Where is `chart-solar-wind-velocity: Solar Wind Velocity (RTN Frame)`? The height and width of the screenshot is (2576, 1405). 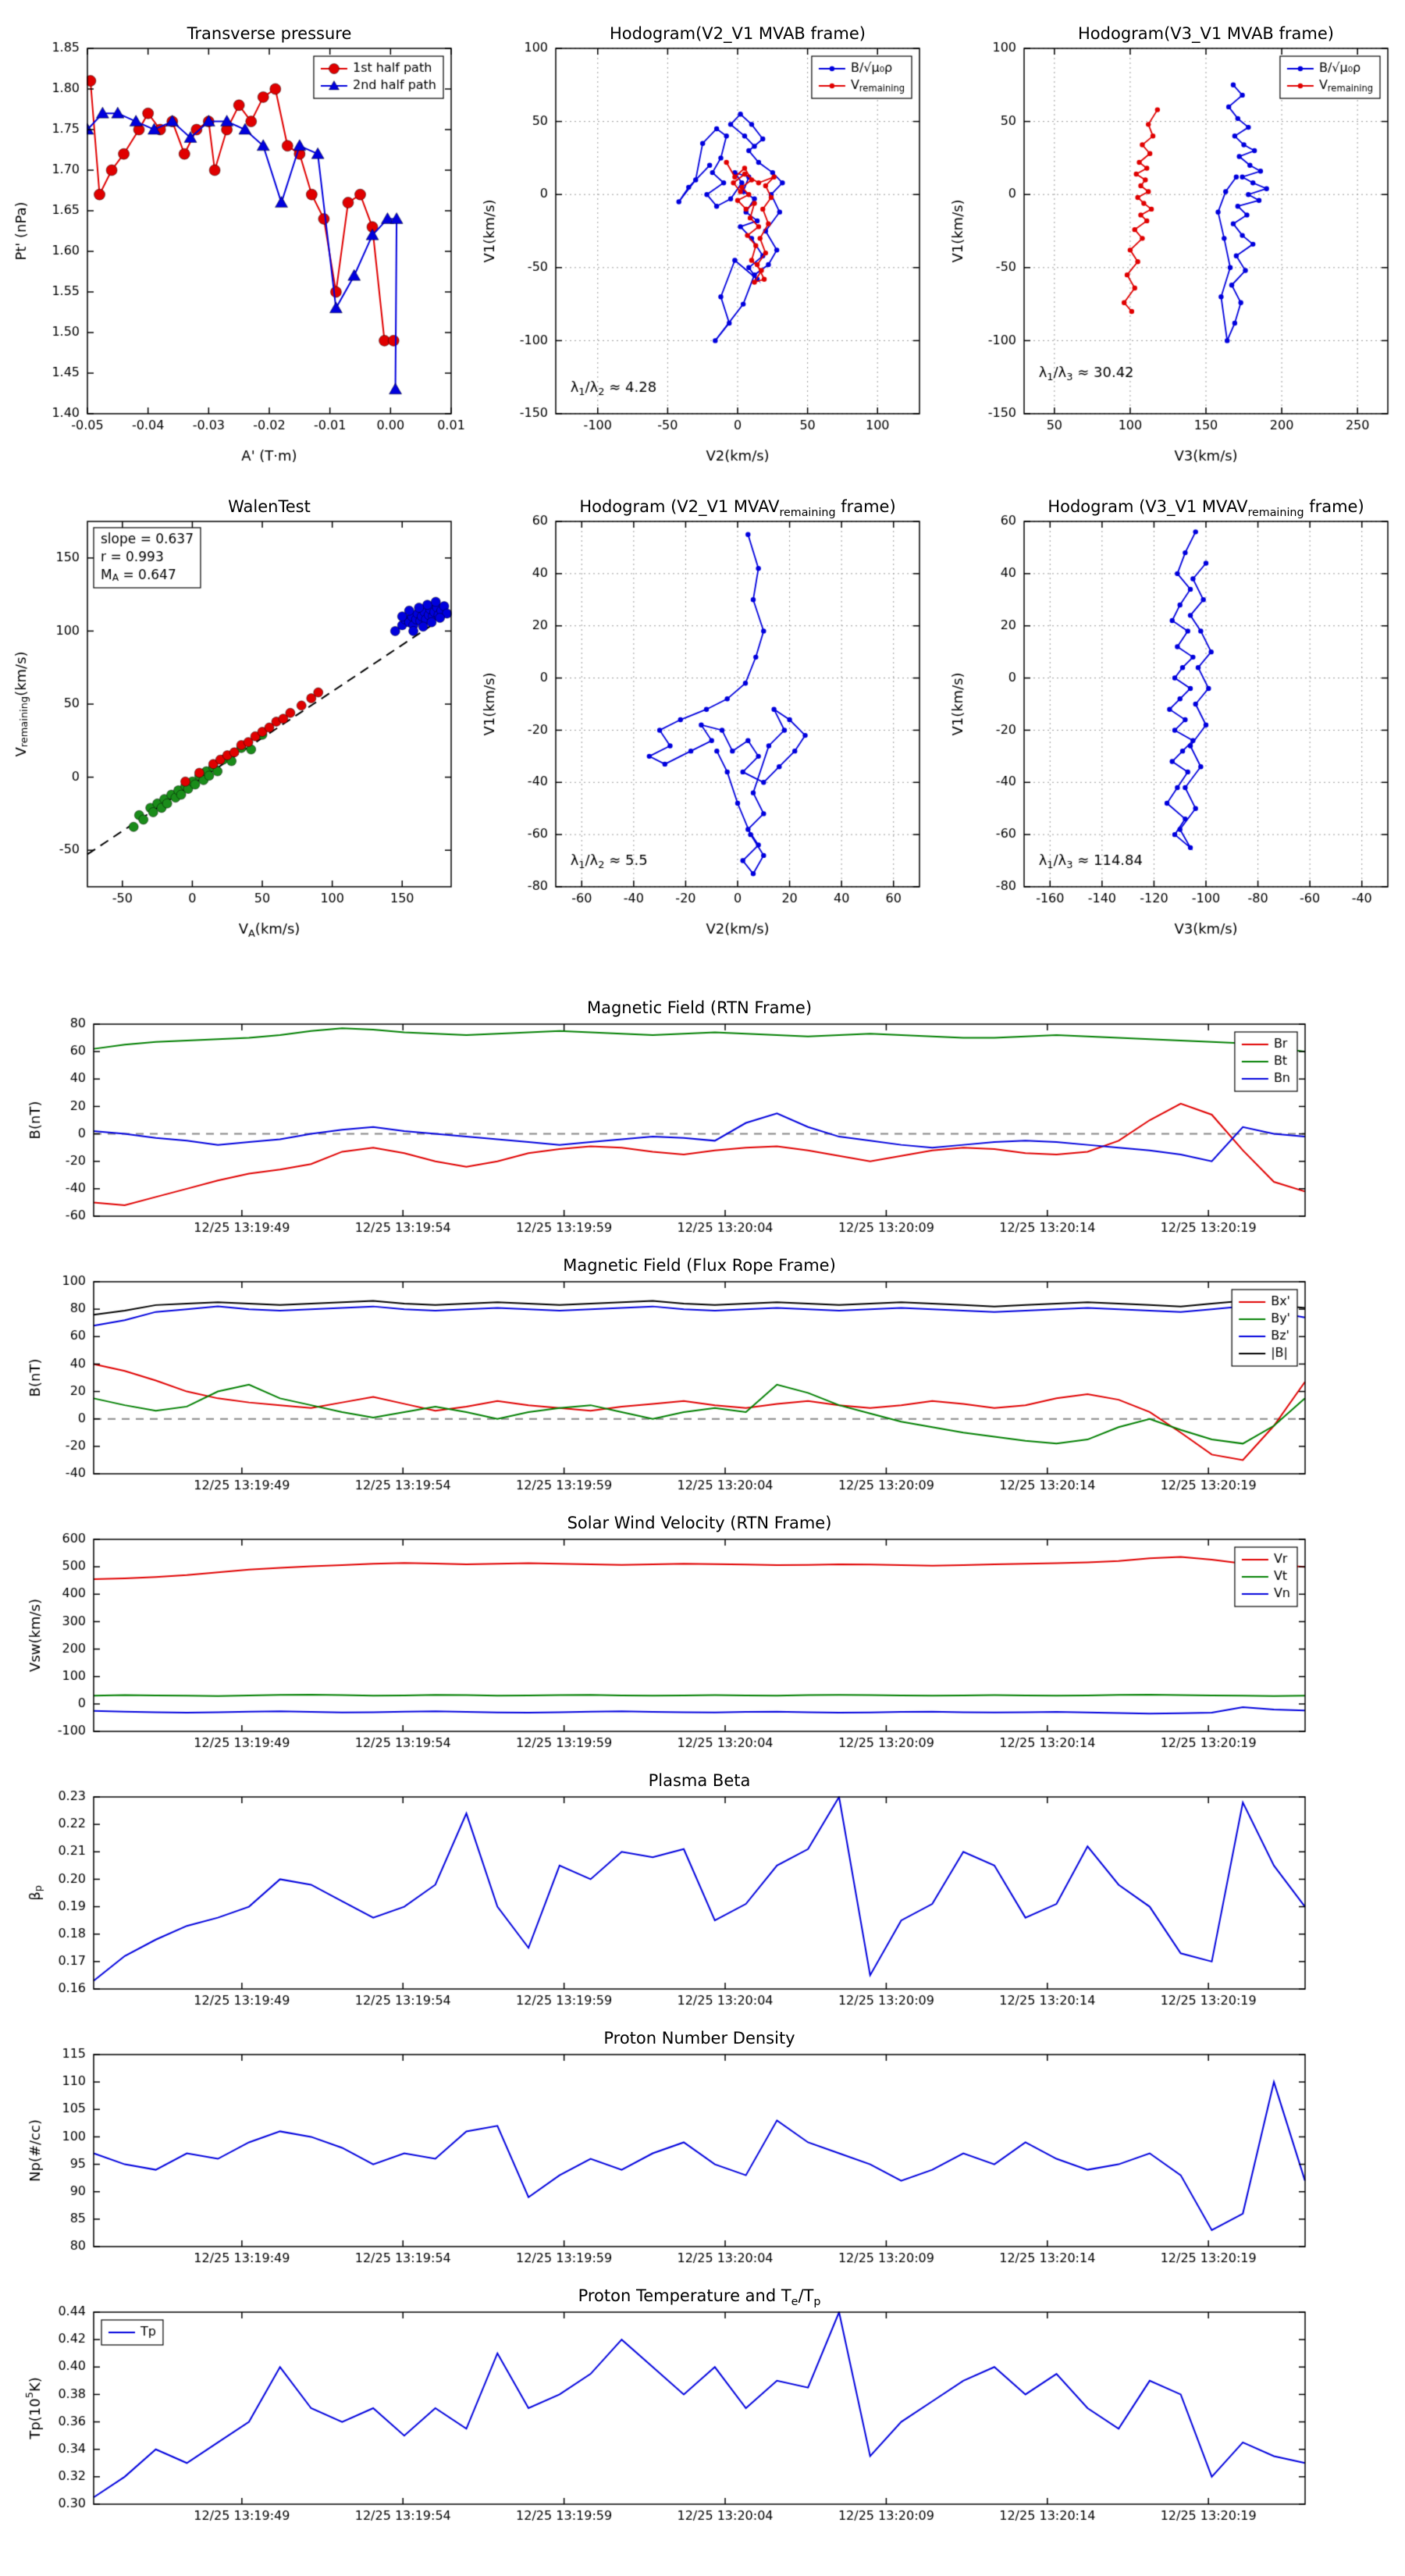 chart-solar-wind-velocity: Solar Wind Velocity (RTN Frame) is located at coordinates (703, 1637).